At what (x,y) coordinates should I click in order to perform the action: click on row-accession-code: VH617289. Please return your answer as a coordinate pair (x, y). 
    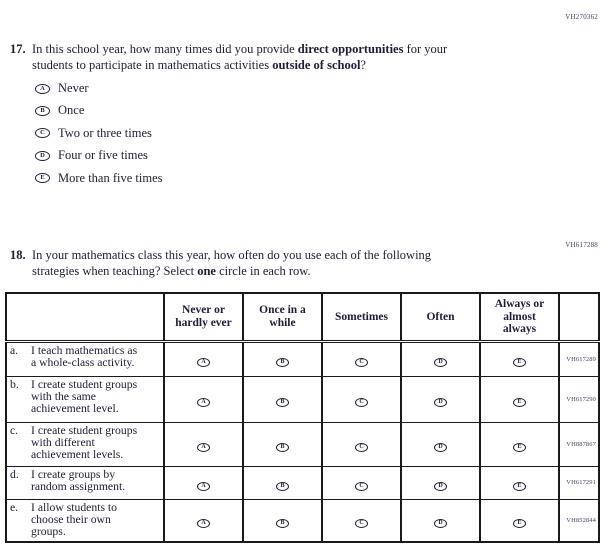
    Looking at the image, I should click on (579, 358).